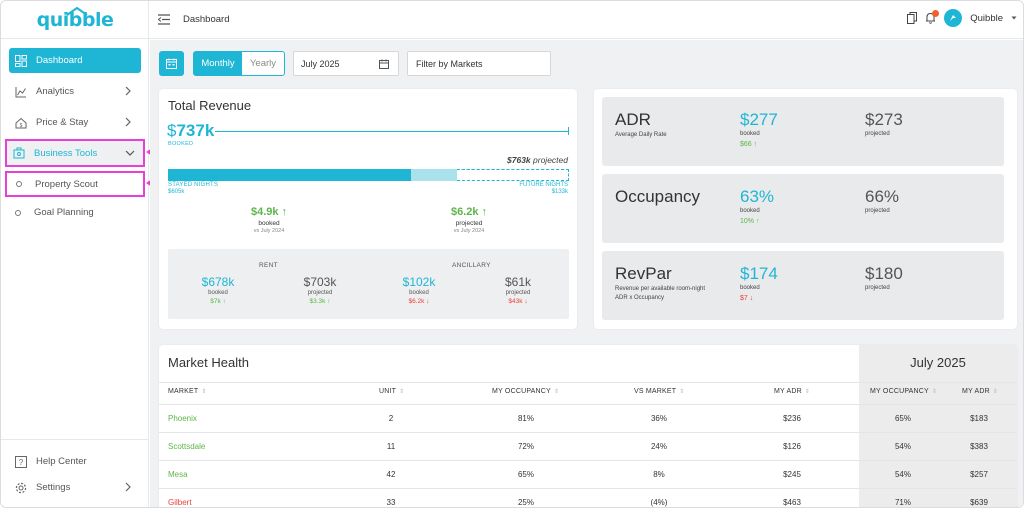 Image resolution: width=1024 pixels, height=508 pixels. Describe the element at coordinates (884, 273) in the screenshot. I see `kpi-projected-value: $180` at that location.